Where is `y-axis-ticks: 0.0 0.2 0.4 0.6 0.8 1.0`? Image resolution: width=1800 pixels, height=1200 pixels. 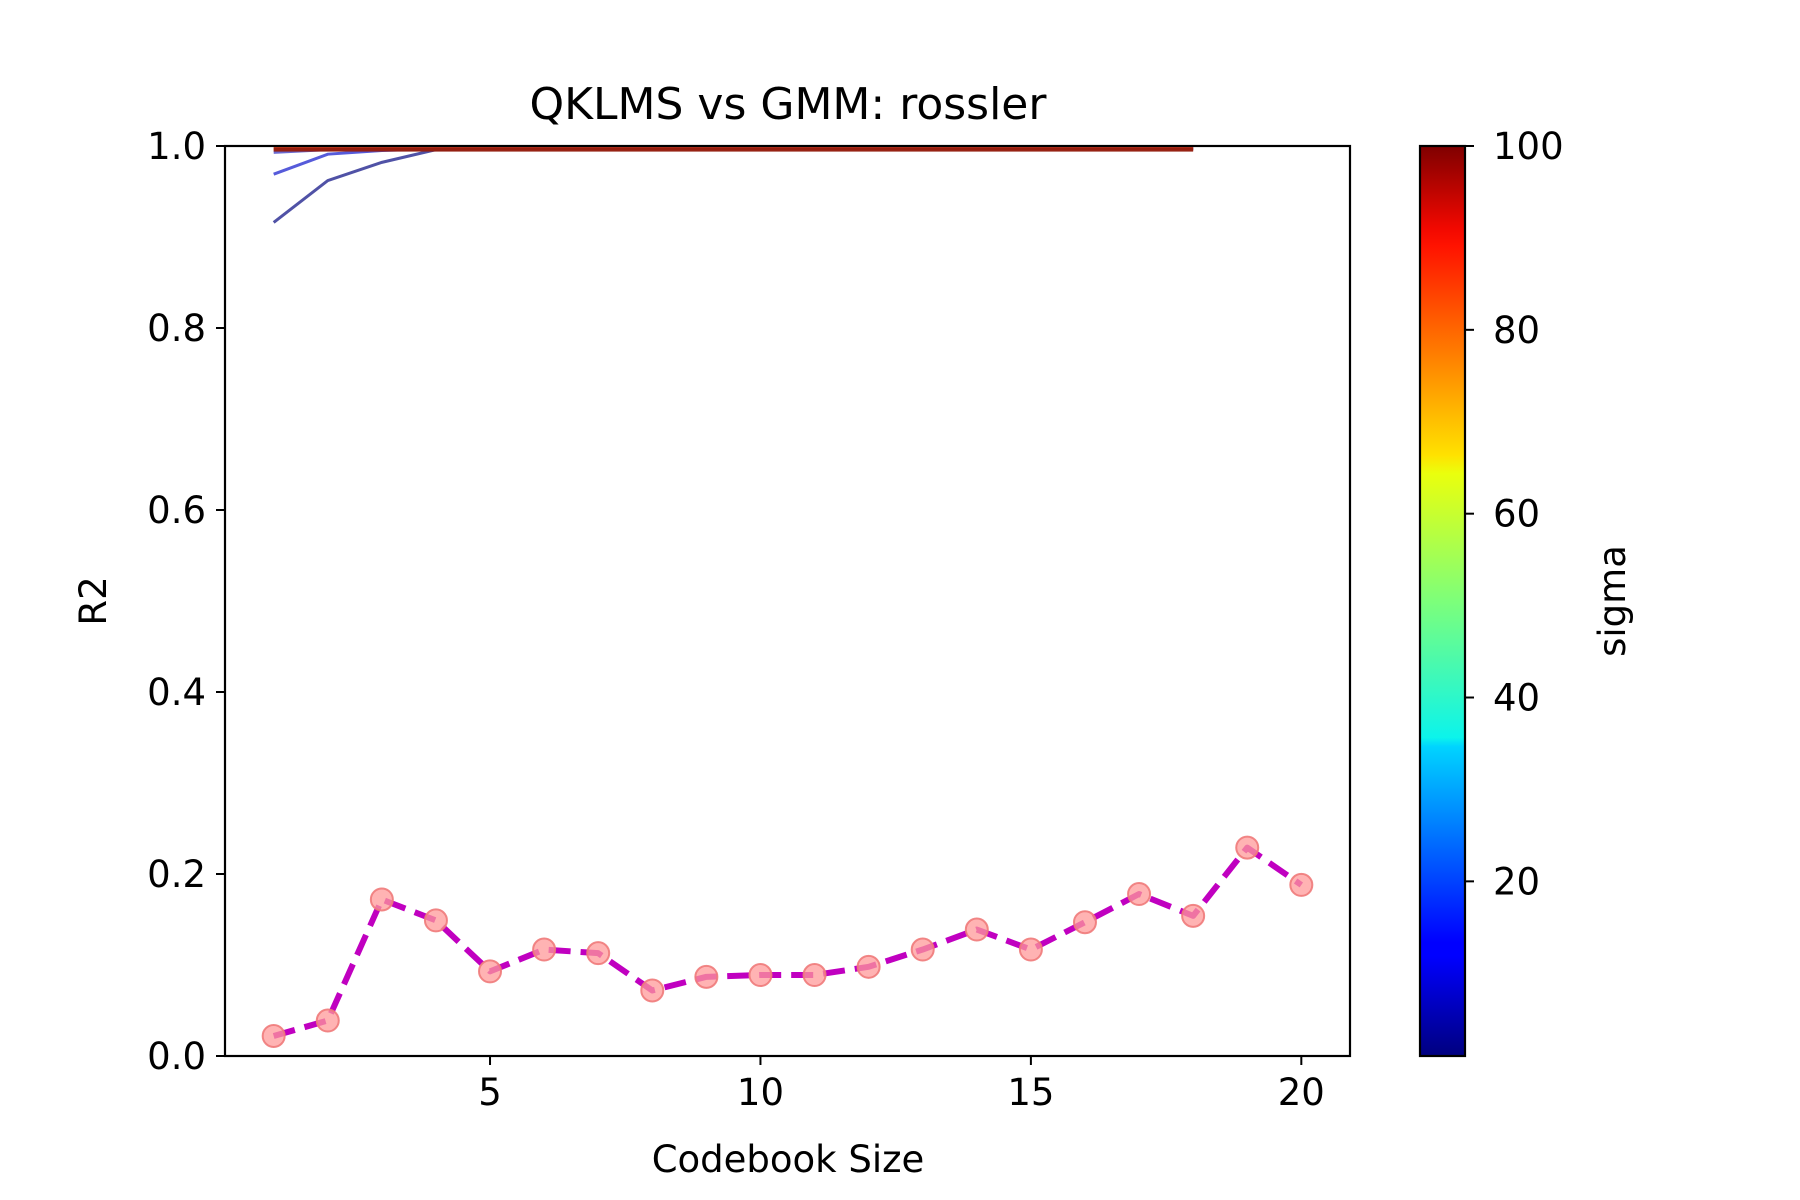 y-axis-ticks: 0.0 0.2 0.4 0.6 0.8 1.0 is located at coordinates (186, 601).